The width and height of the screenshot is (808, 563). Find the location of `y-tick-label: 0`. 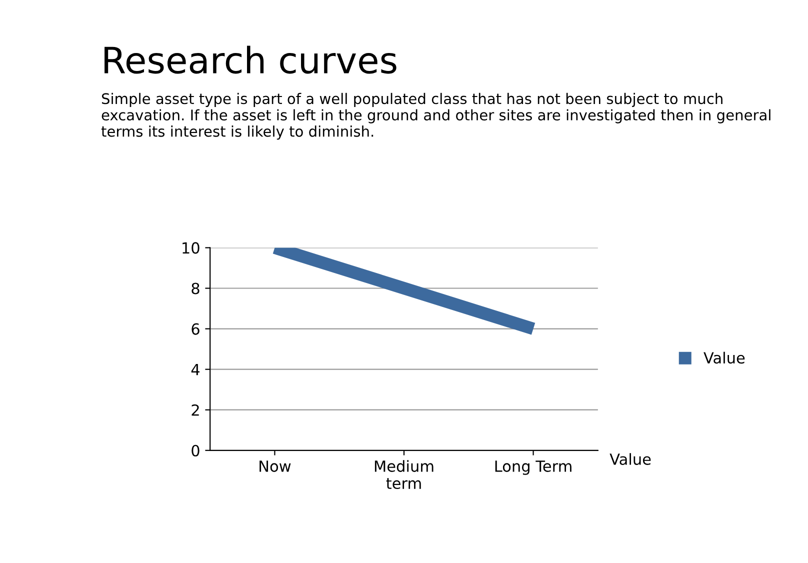

y-tick-label: 0 is located at coordinates (196, 450).